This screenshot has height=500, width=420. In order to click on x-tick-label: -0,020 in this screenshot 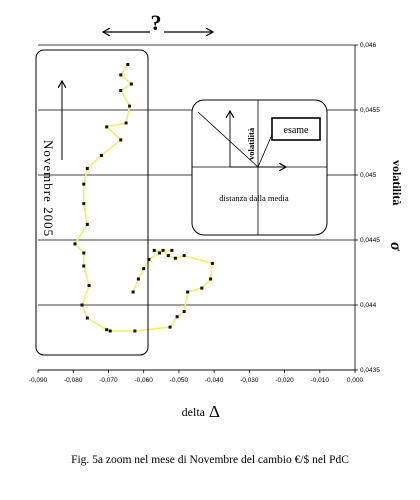, I will do `click(284, 380)`.